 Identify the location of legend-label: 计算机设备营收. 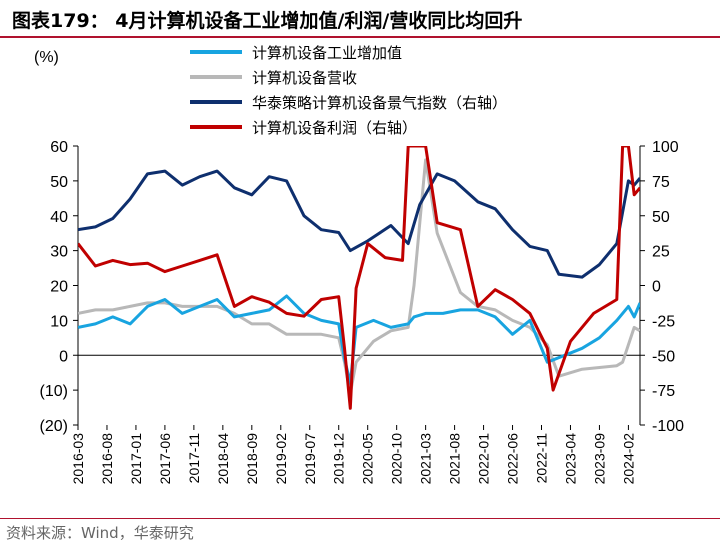
(304, 78).